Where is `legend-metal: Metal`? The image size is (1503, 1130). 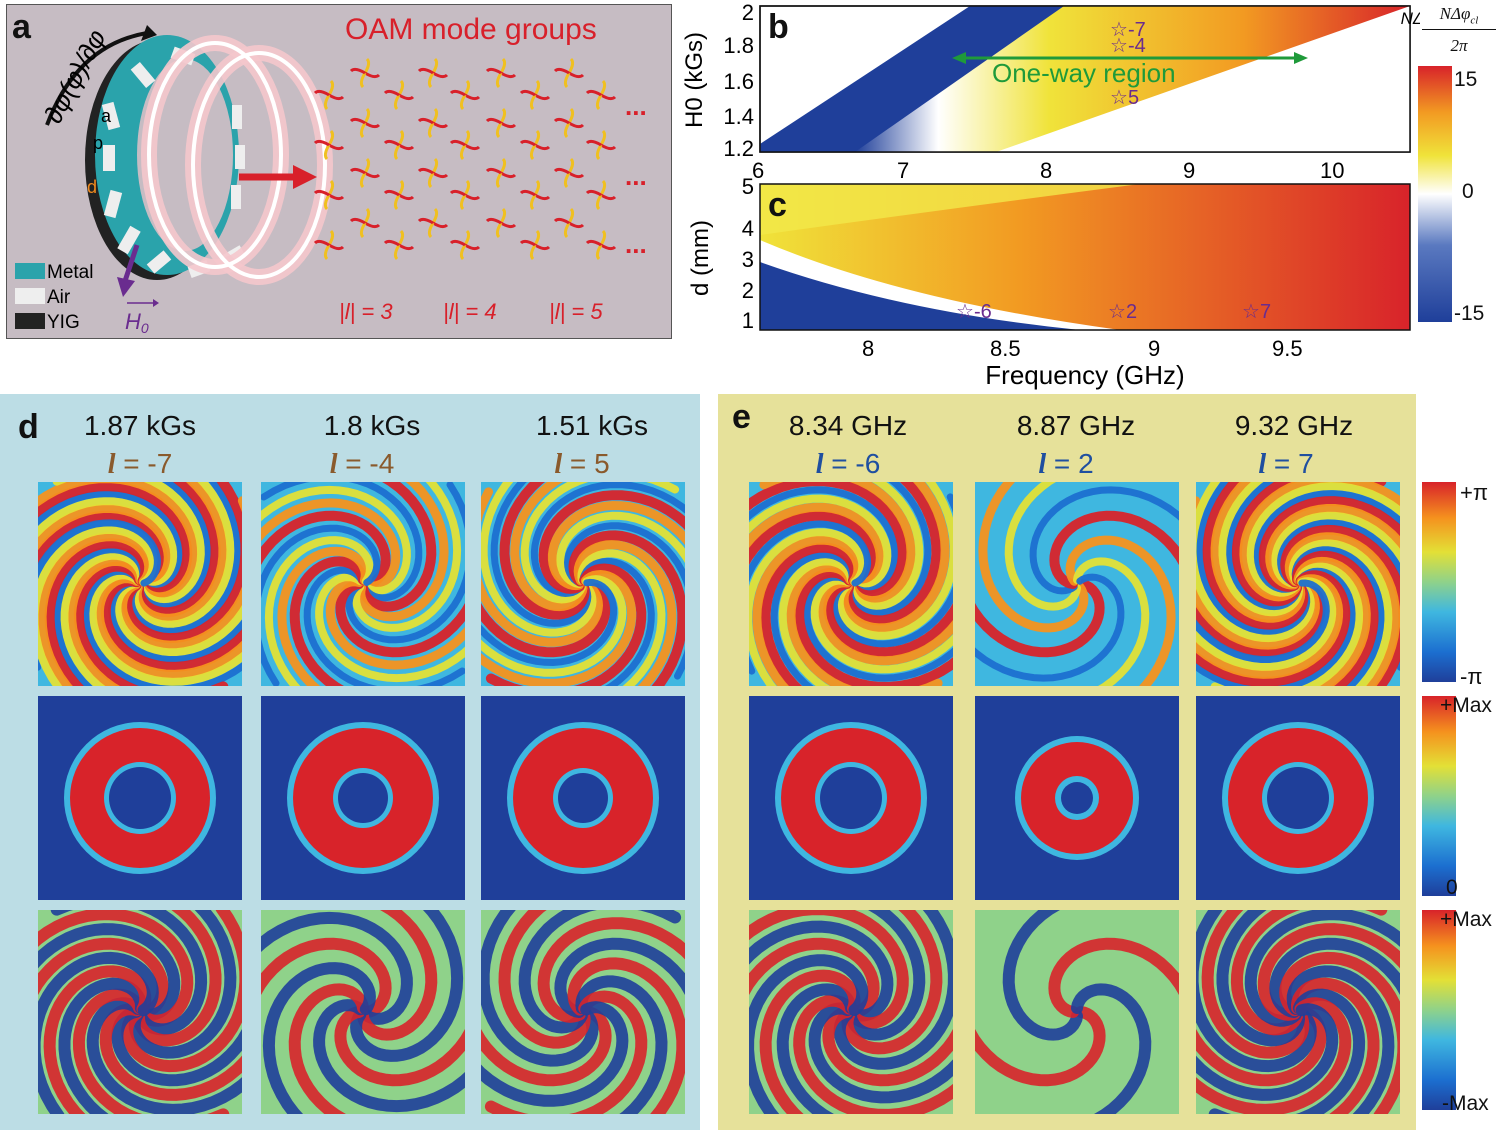
legend-metal: Metal is located at coordinates (70, 272).